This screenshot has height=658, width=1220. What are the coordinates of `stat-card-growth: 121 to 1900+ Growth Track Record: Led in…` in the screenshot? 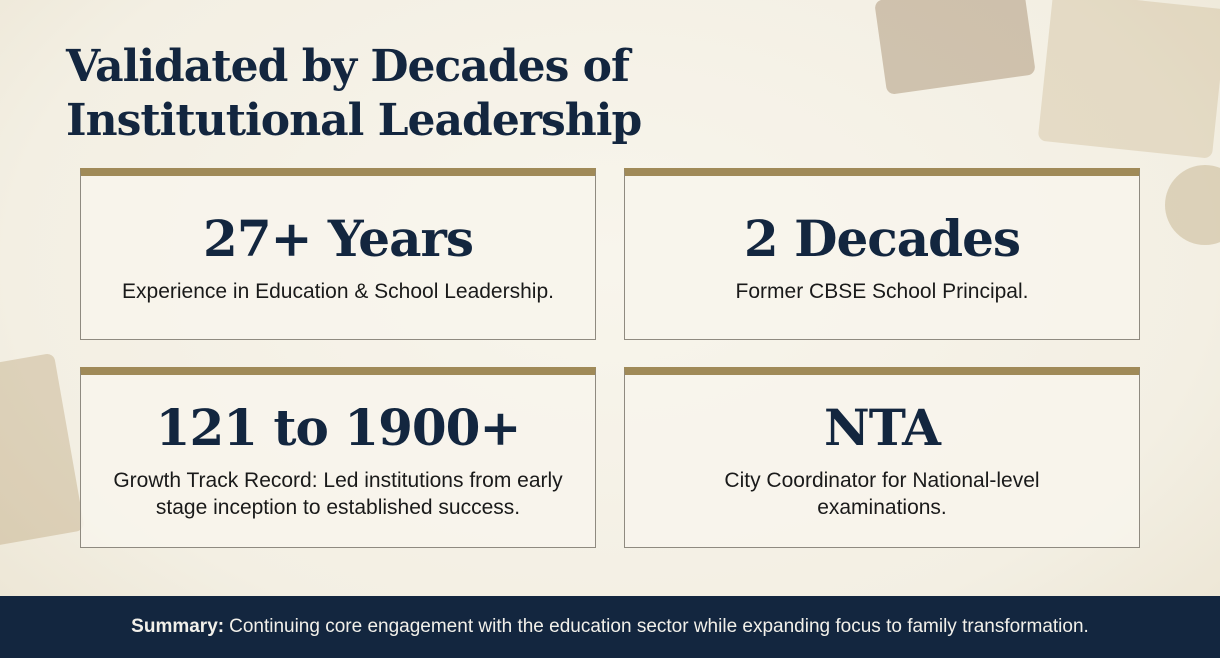 It's located at (338, 457).